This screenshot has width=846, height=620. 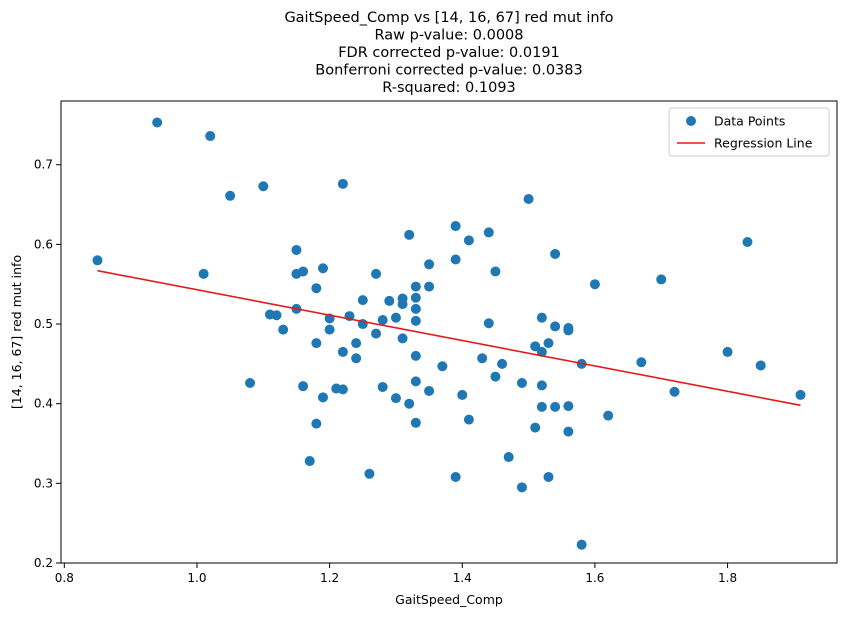 What do you see at coordinates (449, 88) in the screenshot?
I see `title-line: R-squared: 0.1093` at bounding box center [449, 88].